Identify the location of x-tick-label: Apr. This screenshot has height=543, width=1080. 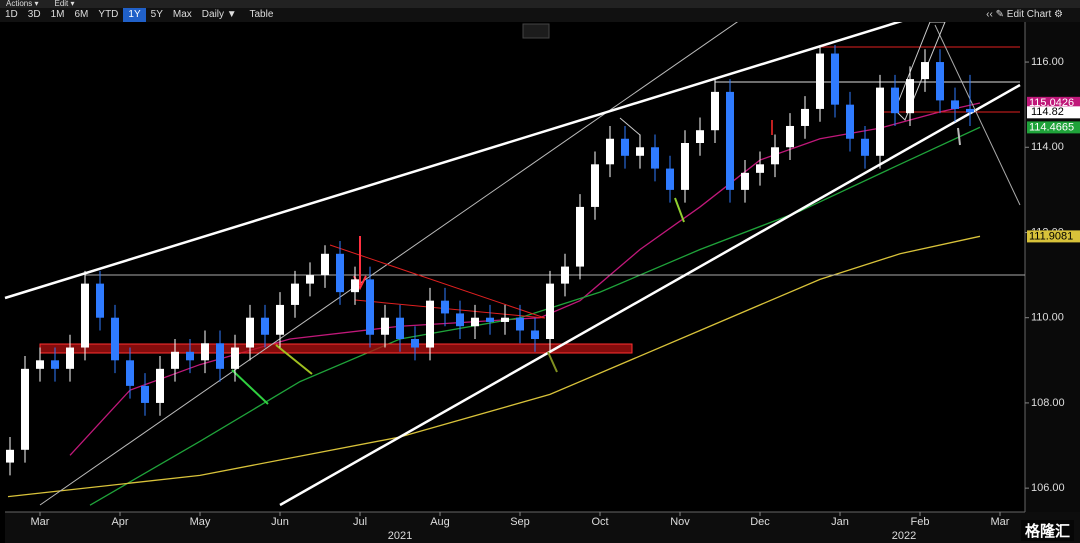
(119, 522).